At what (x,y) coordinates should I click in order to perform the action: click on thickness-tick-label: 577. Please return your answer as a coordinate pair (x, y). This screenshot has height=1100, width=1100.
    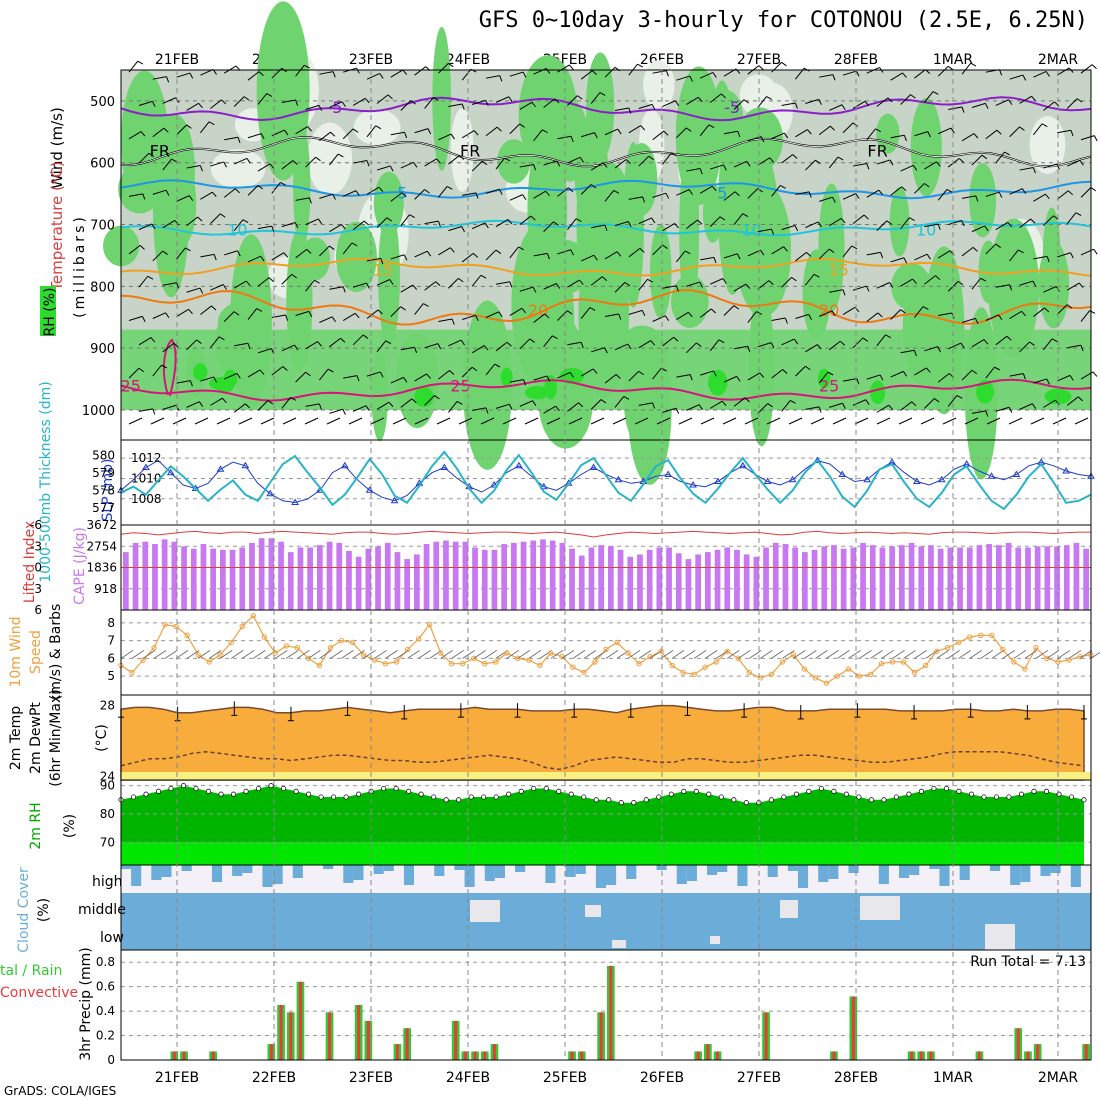
    Looking at the image, I should click on (103, 508).